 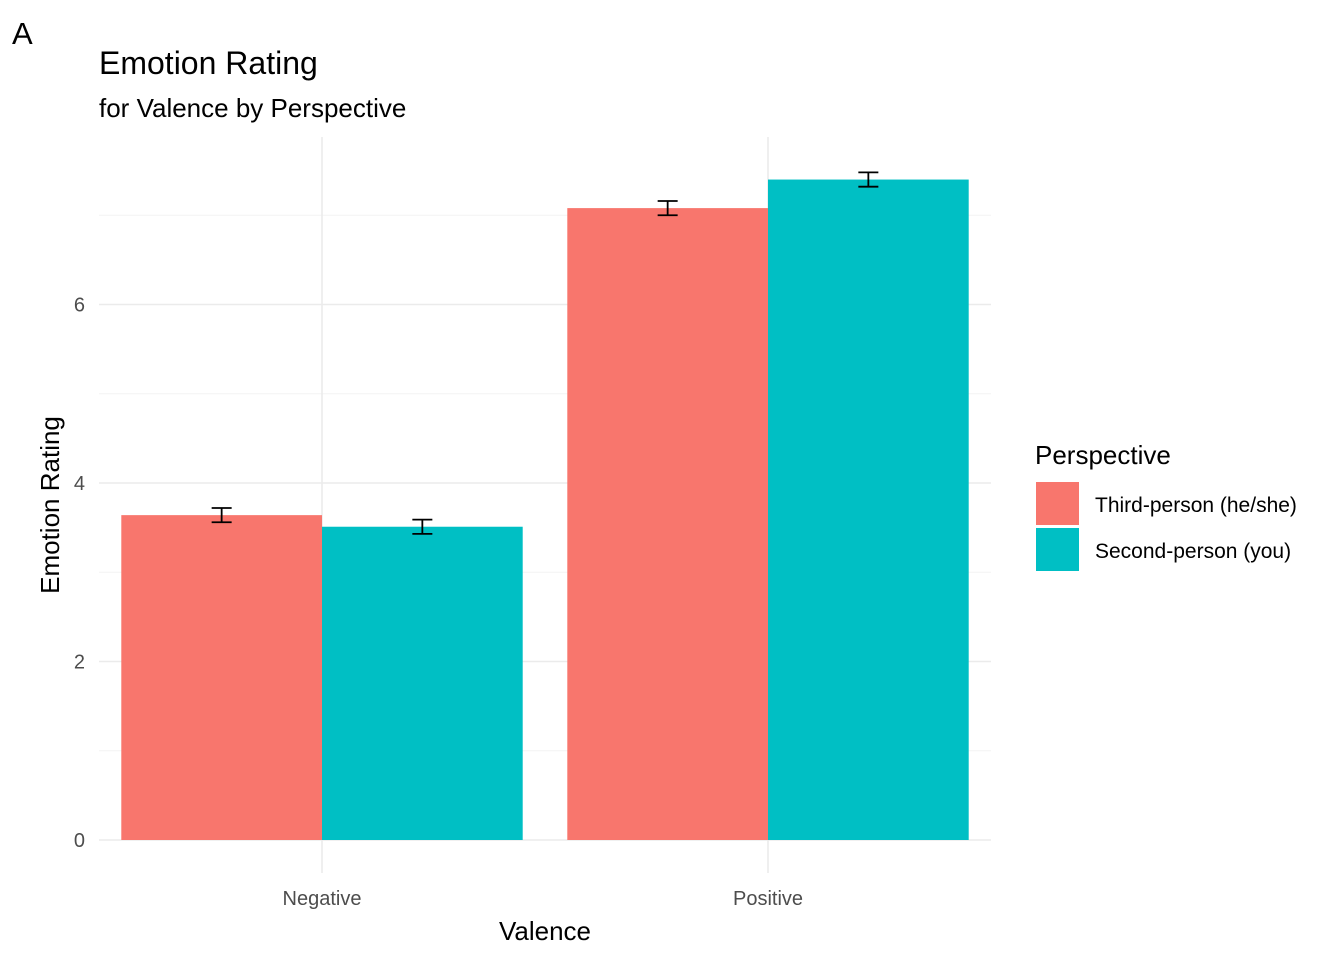 I want to click on x-tick-label: Positive, so click(x=768, y=899).